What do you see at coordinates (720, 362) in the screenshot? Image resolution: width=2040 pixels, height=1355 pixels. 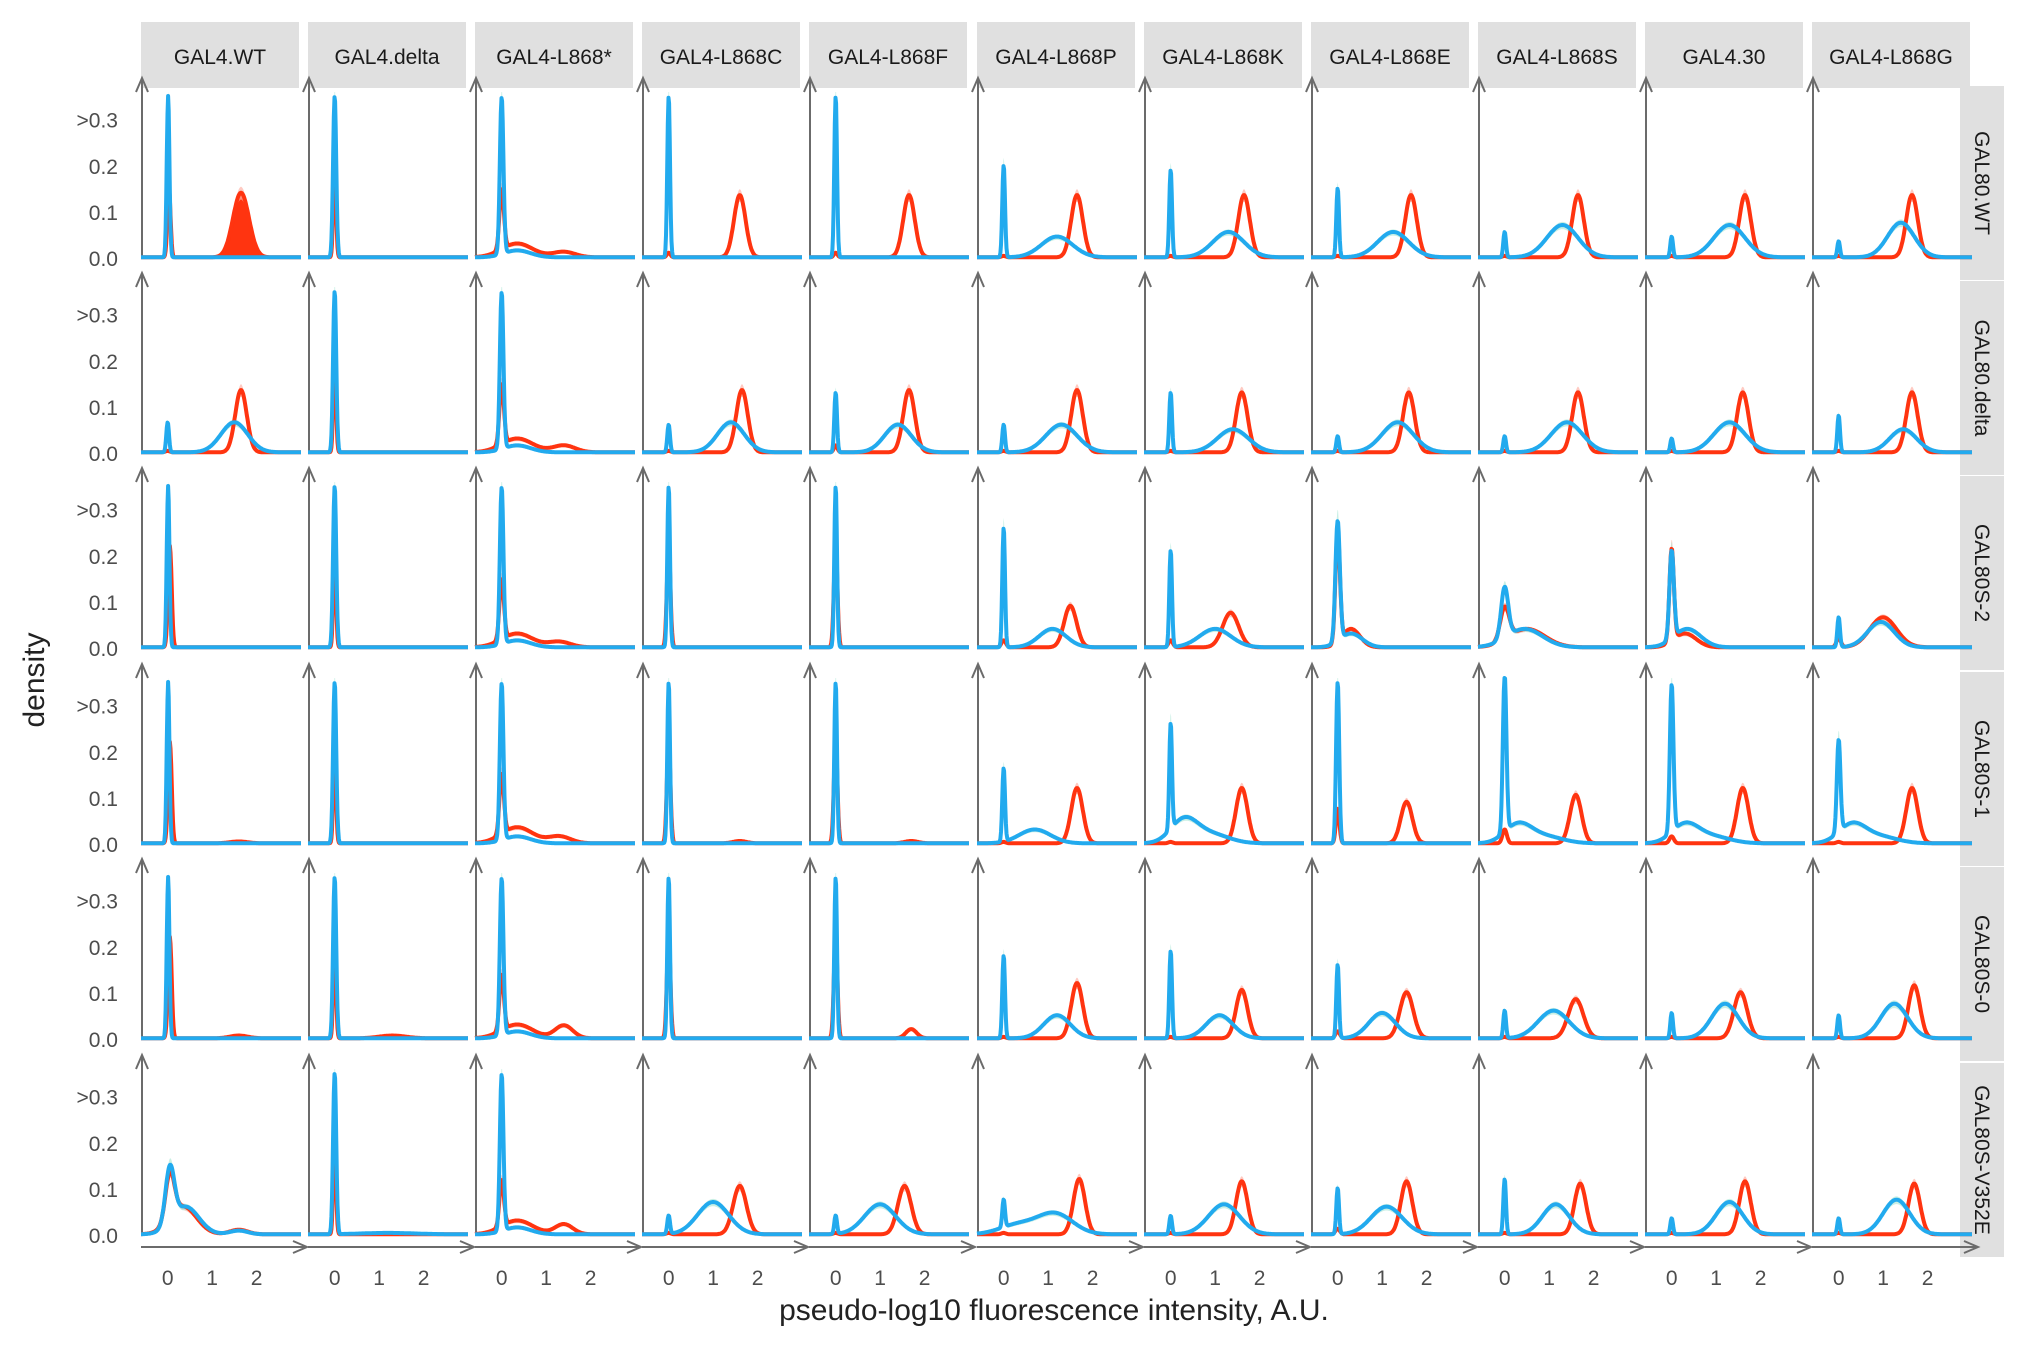 I see `panel-GAL80.delta-GAL4-L868C` at bounding box center [720, 362].